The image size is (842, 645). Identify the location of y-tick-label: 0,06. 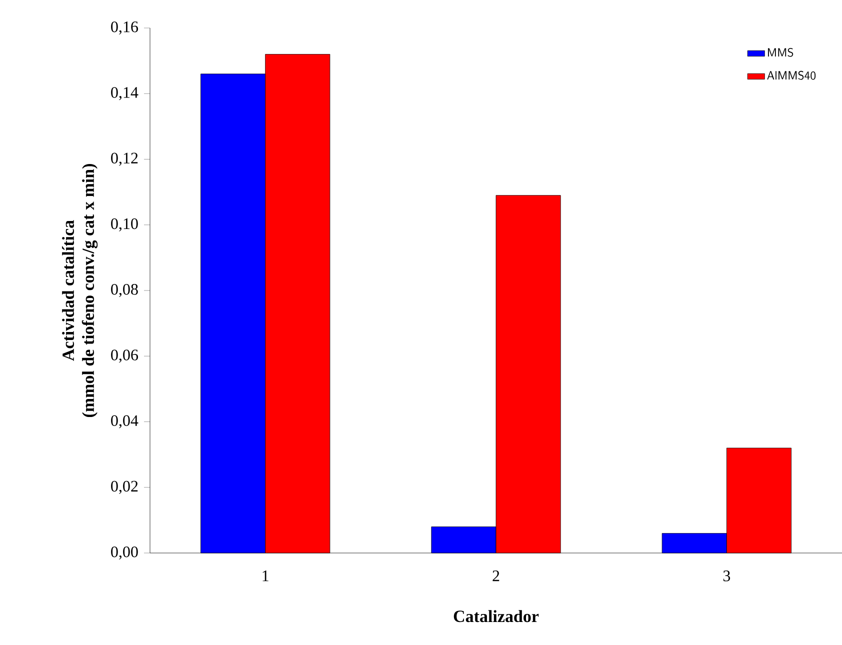
(124, 356).